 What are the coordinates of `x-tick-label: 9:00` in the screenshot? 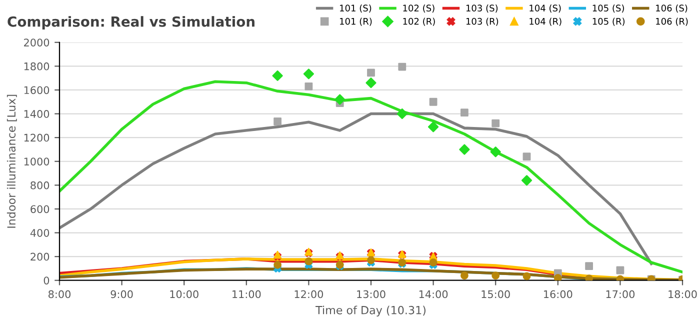 It's located at (121, 294).